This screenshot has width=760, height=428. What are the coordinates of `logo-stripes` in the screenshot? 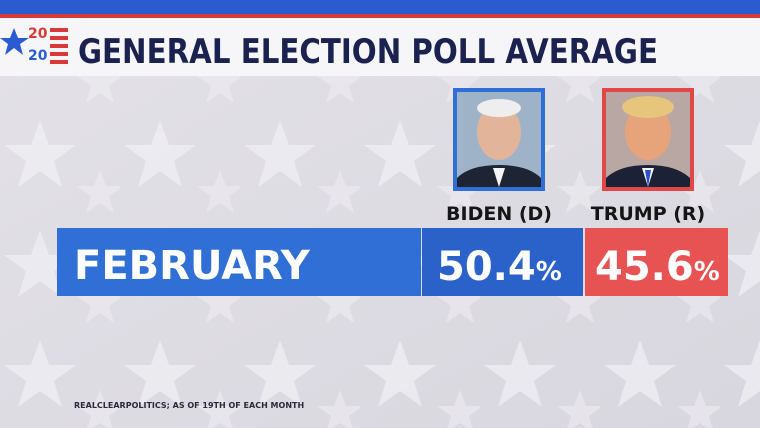 It's located at (59, 46).